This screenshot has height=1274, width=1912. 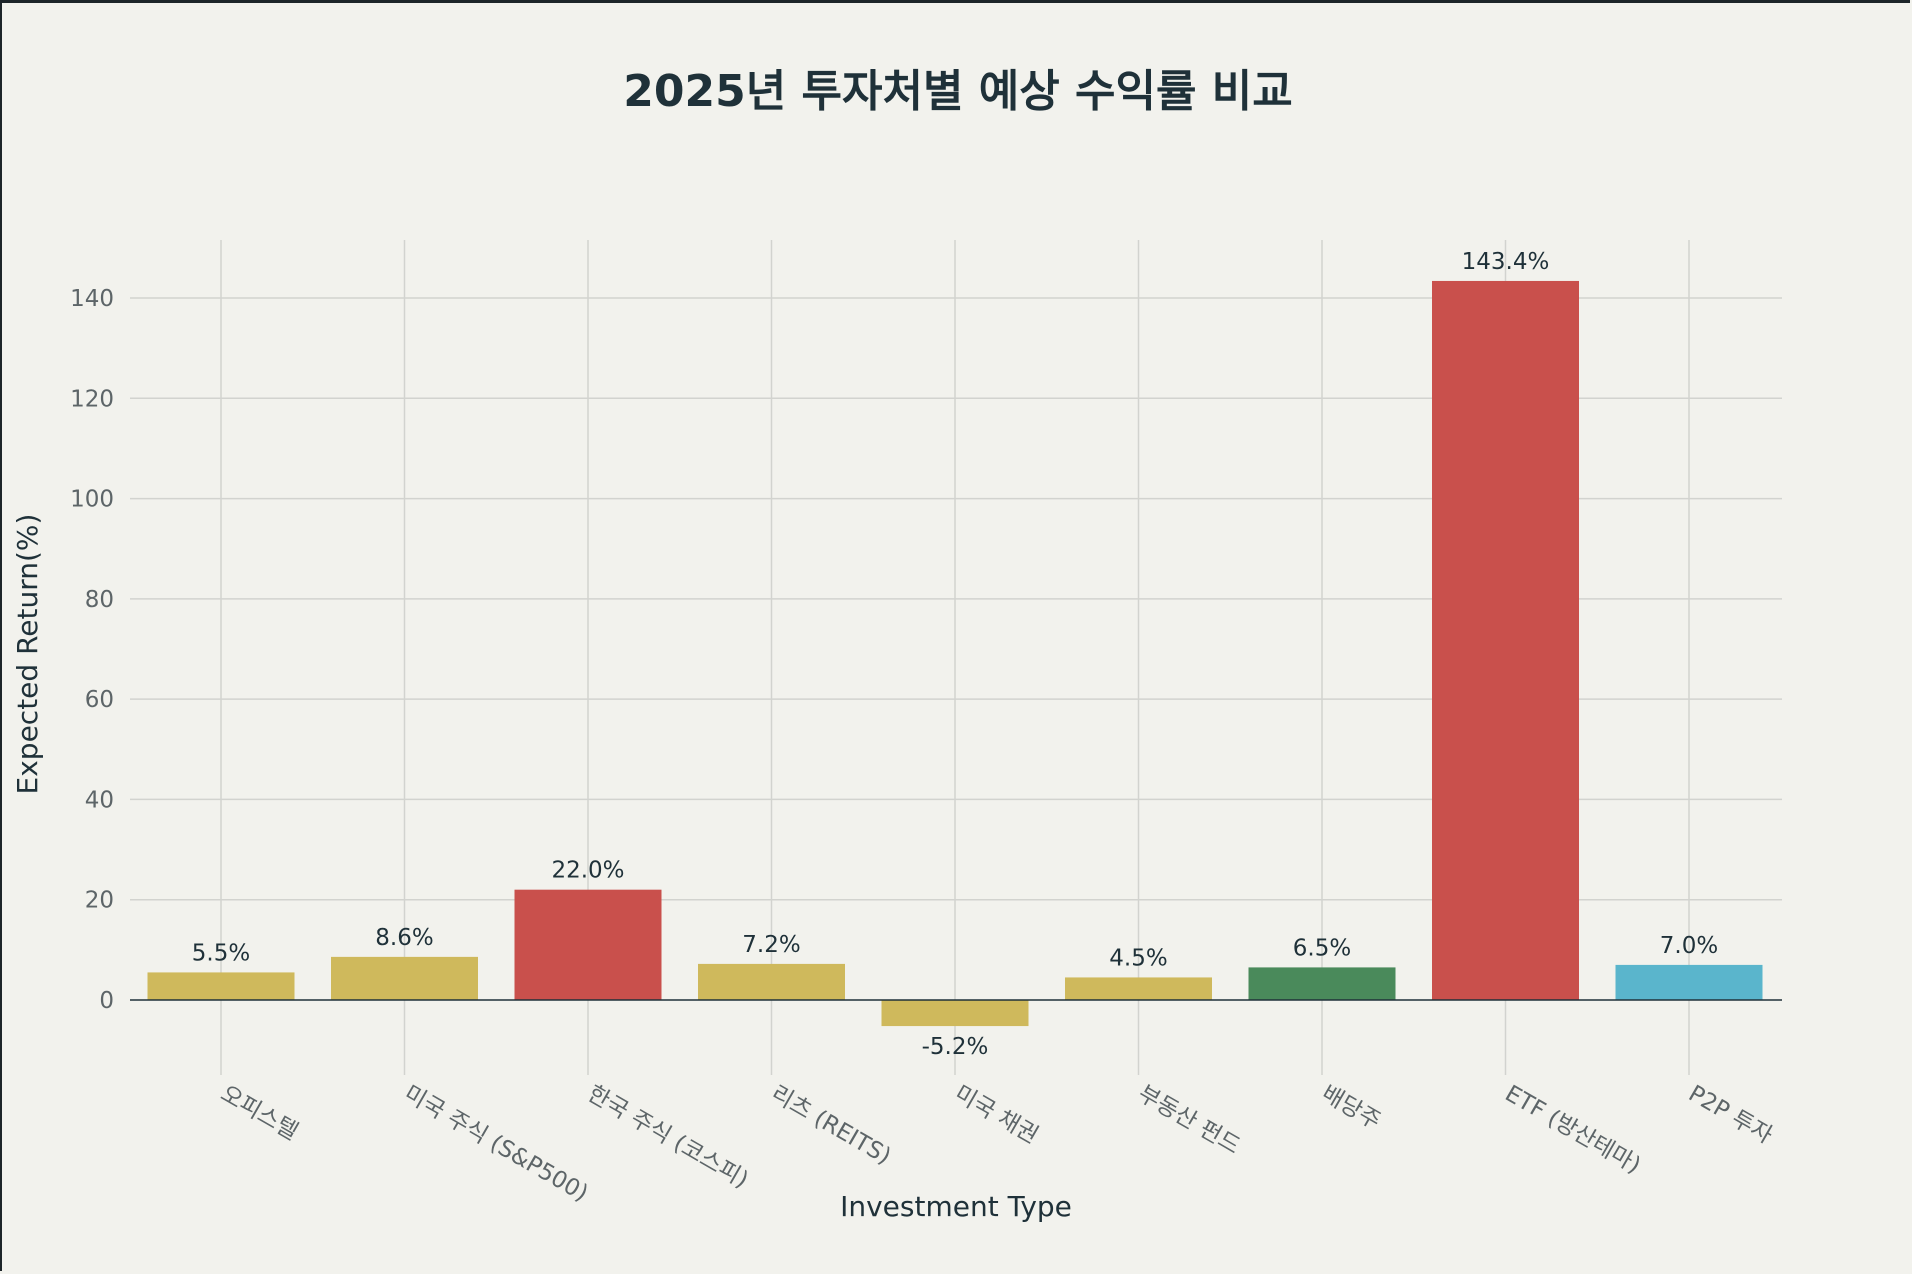 I want to click on x-tick-label: 부동산 펀드, so click(x=1189, y=1120).